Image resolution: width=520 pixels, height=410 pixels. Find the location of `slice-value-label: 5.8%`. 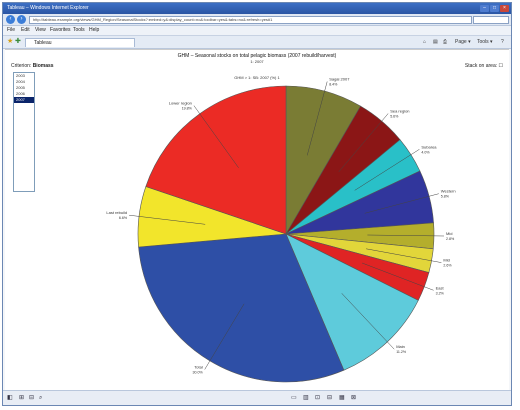

slice-value-label: 5.8% is located at coordinates (445, 197).